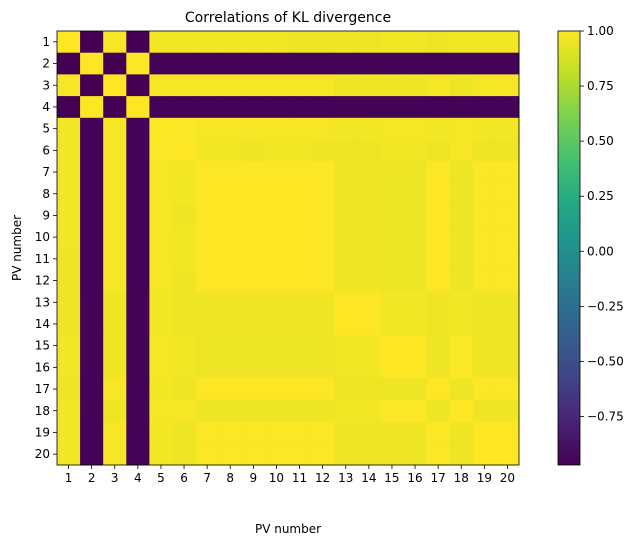 Image resolution: width=642 pixels, height=545 pixels. Describe the element at coordinates (600, 251) in the screenshot. I see `colorbar-tick-label: 0.00` at that location.